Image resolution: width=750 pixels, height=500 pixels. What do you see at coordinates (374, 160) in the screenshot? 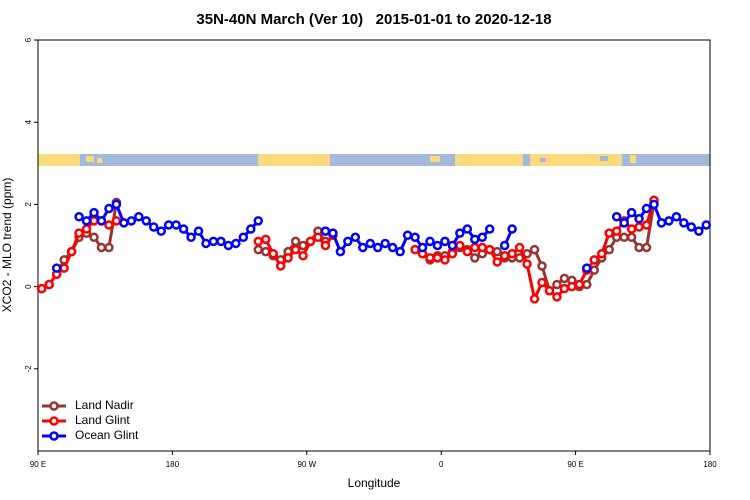
I see `land-ocean-strip` at bounding box center [374, 160].